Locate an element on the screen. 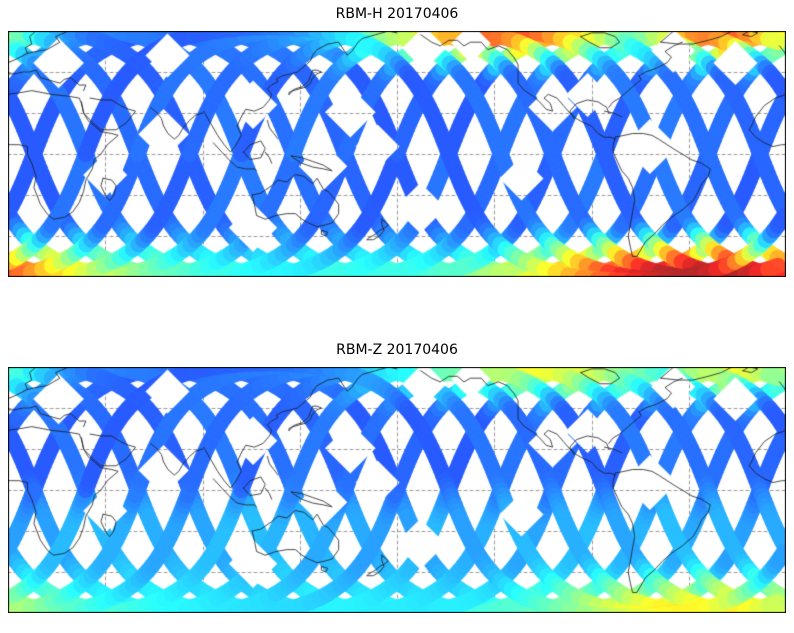  panel-title-rbm-h: RBM-H 20170406 is located at coordinates (397, 14).